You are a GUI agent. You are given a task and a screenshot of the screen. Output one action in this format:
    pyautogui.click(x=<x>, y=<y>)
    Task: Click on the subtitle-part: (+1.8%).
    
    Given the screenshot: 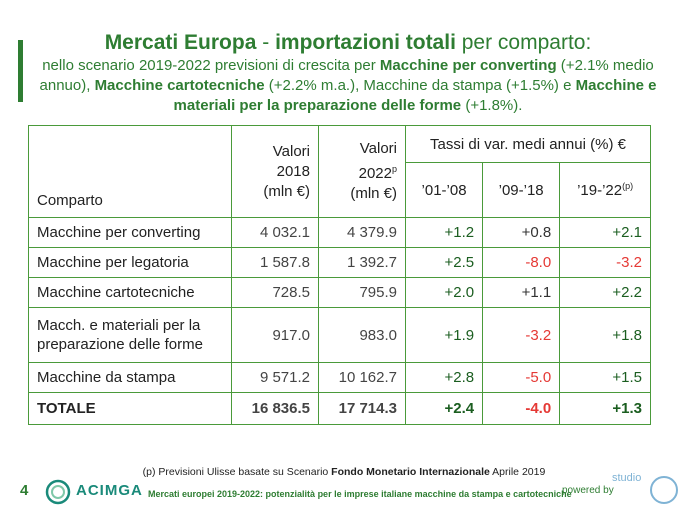 What is the action you would take?
    pyautogui.click(x=492, y=105)
    